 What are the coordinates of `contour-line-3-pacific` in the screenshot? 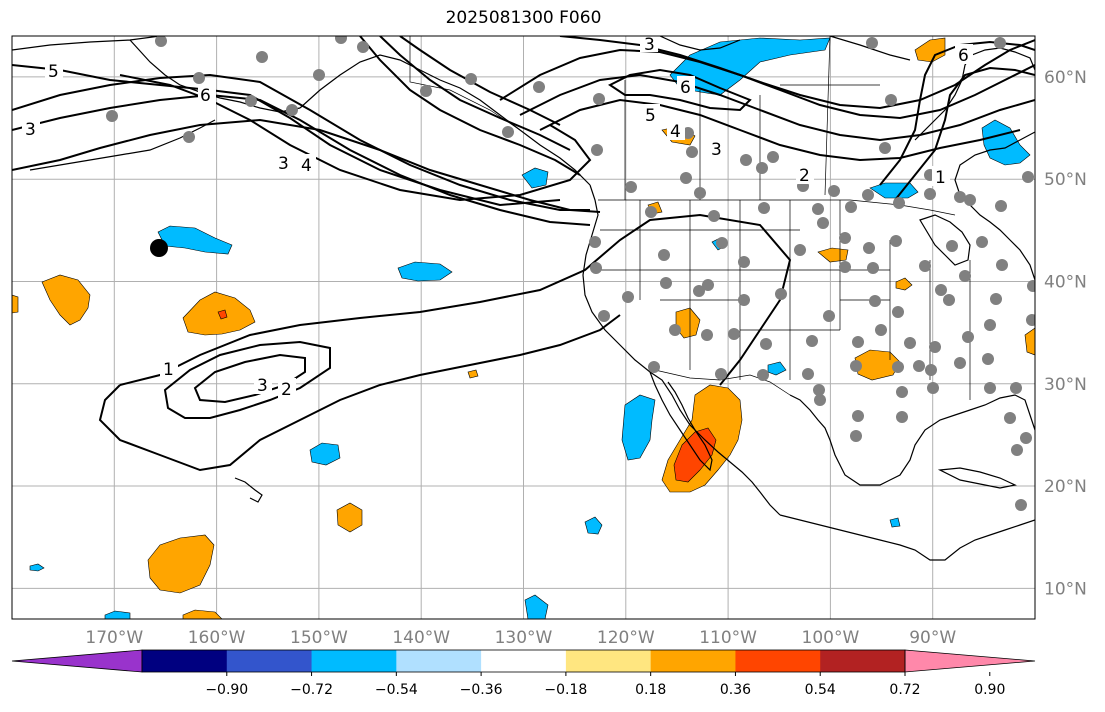 It's located at (249, 378).